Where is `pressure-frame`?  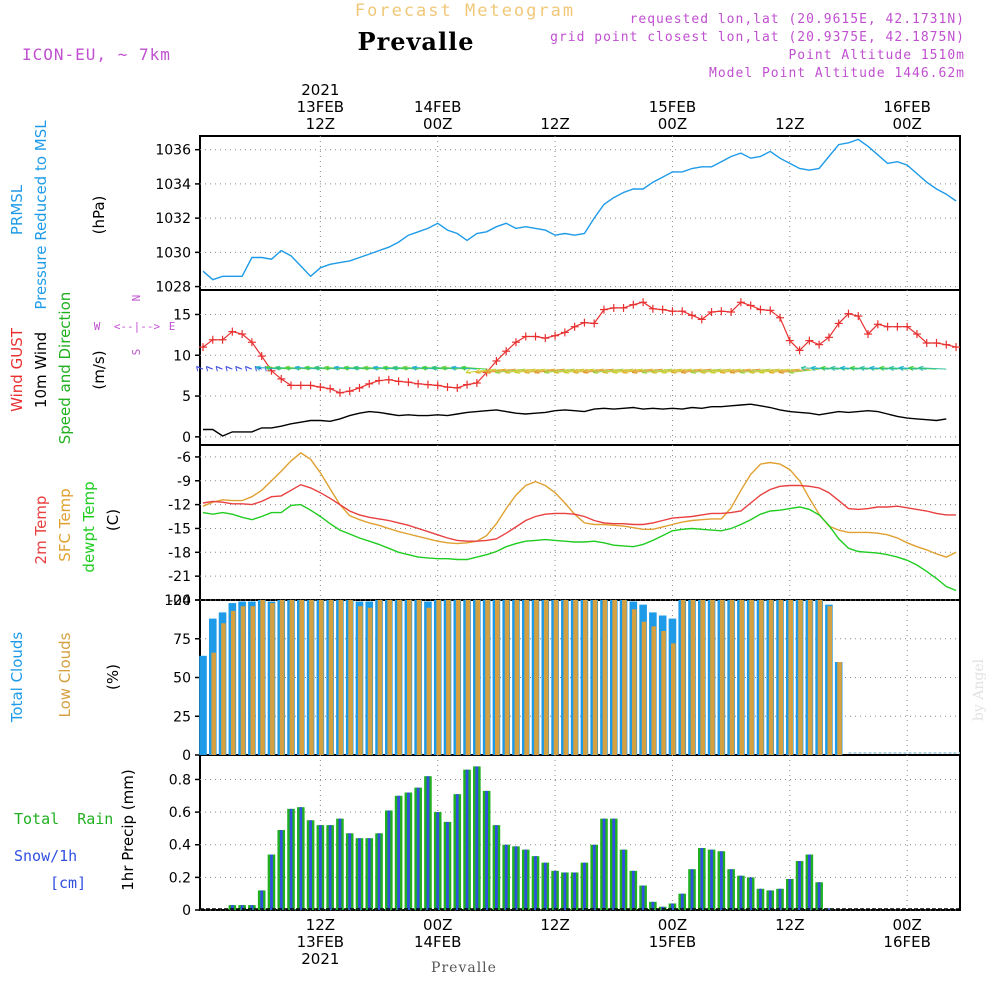 pressure-frame is located at coordinates (580, 213).